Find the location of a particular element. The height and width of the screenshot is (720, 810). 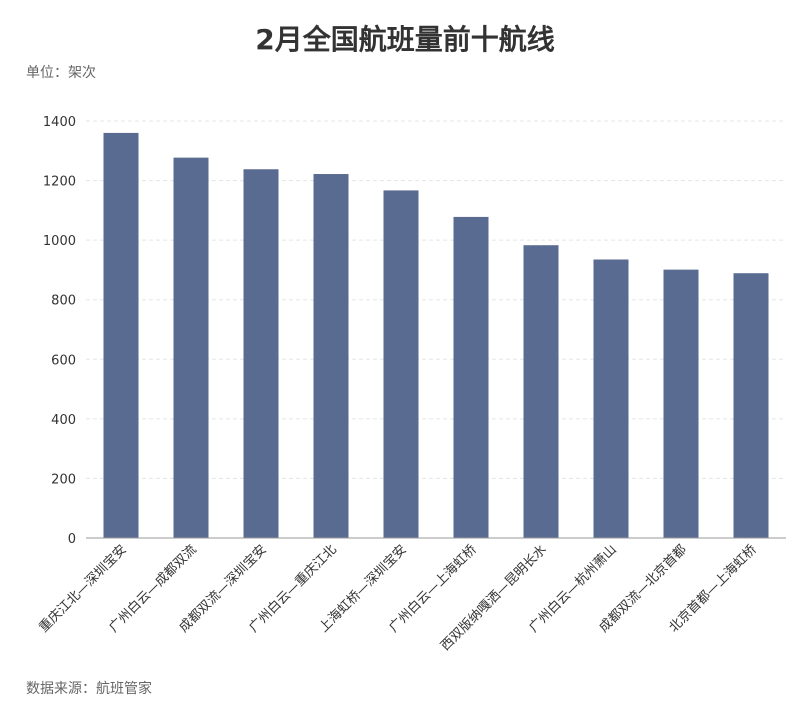

y-tick-label: 200 is located at coordinates (63, 479).